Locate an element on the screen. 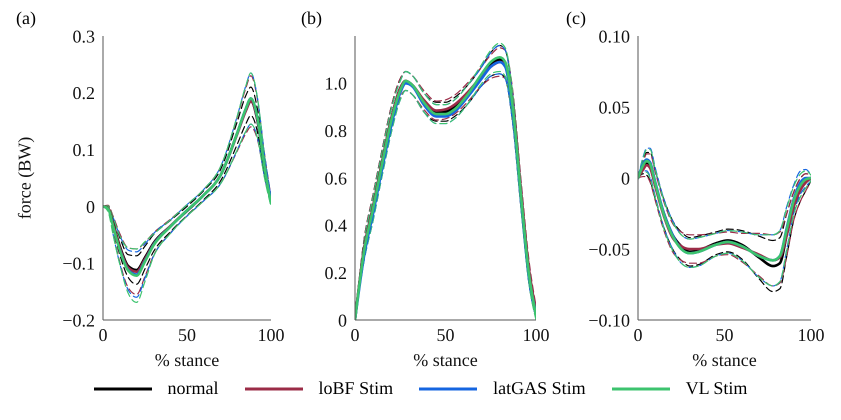 This screenshot has height=420, width=841. chart-title: (c) is located at coordinates (576, 18).